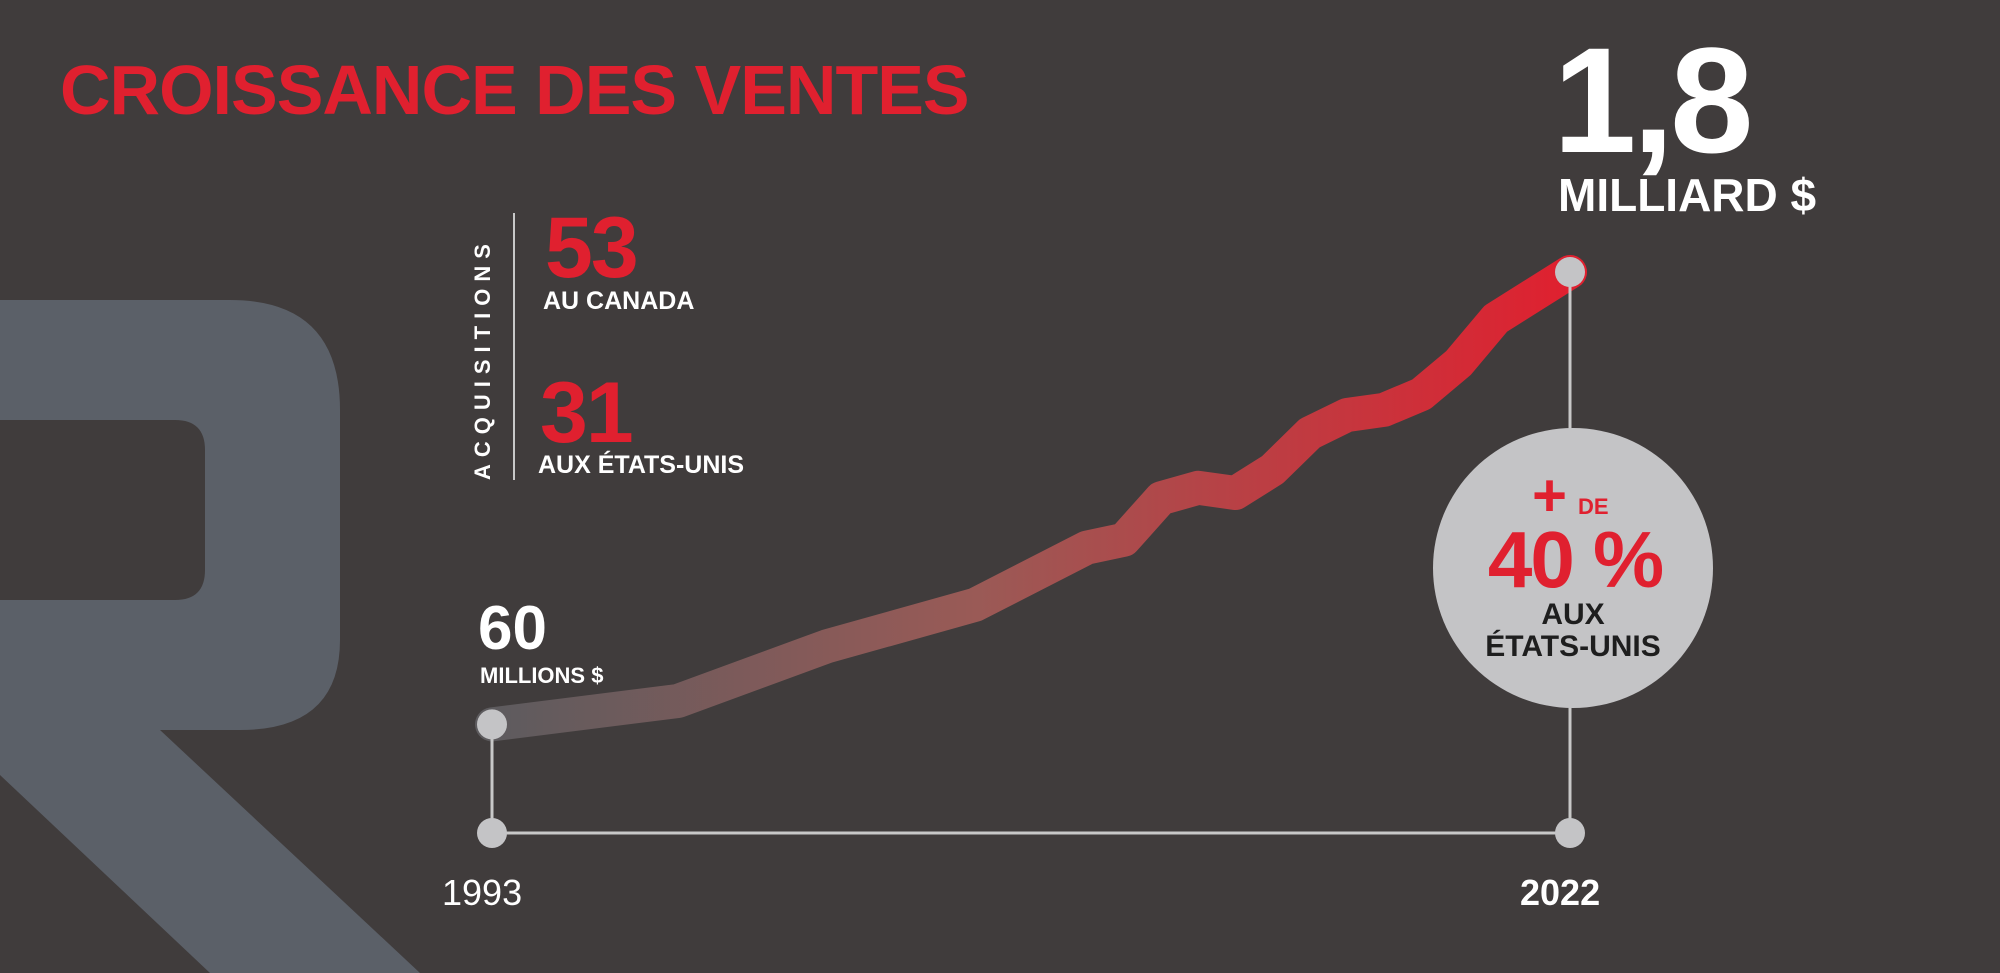 The width and height of the screenshot is (2000, 973). What do you see at coordinates (514, 346) in the screenshot?
I see `acquisitions-divider` at bounding box center [514, 346].